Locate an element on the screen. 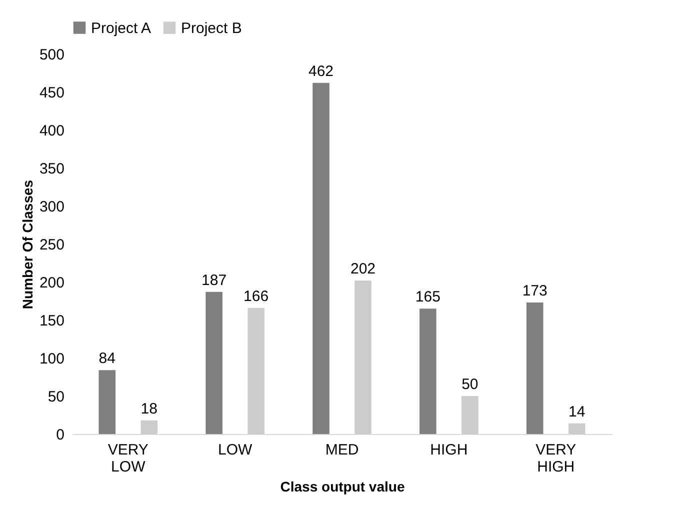 Image resolution: width=673 pixels, height=529 pixels. data-label: 165 is located at coordinates (427, 297).